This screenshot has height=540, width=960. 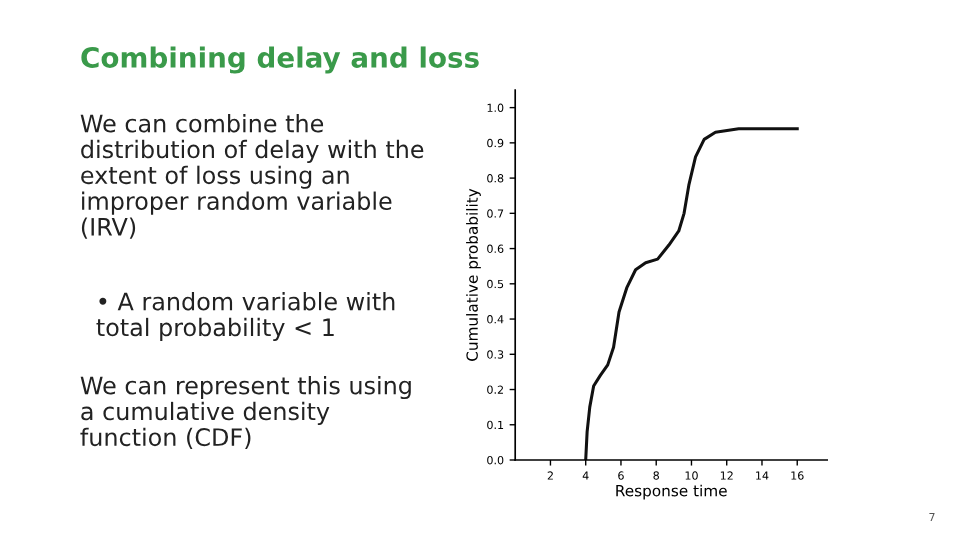 What do you see at coordinates (245, 316) in the screenshot?
I see `text: • A random variable with total probability < 1` at bounding box center [245, 316].